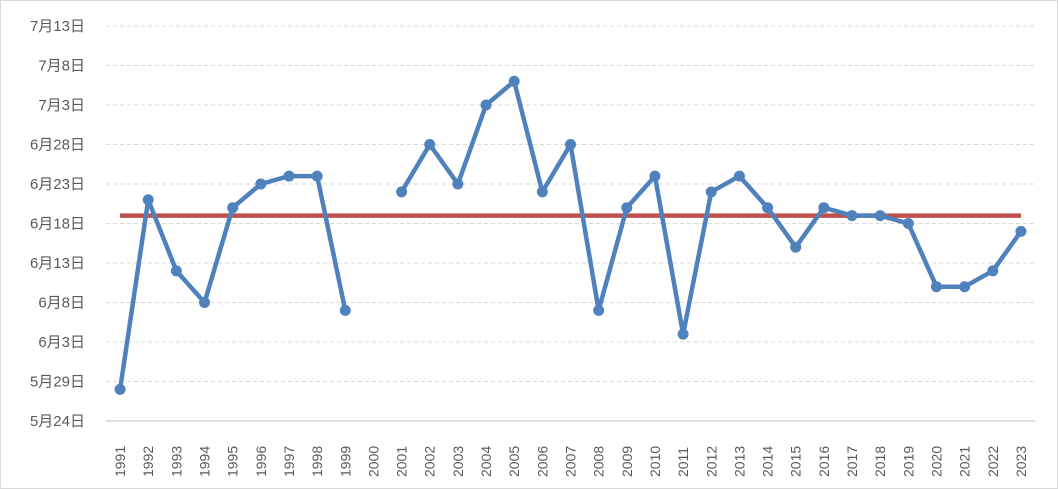 Image resolution: width=1058 pixels, height=489 pixels. Describe the element at coordinates (402, 461) in the screenshot. I see `x-tick-label: 2001` at that location.